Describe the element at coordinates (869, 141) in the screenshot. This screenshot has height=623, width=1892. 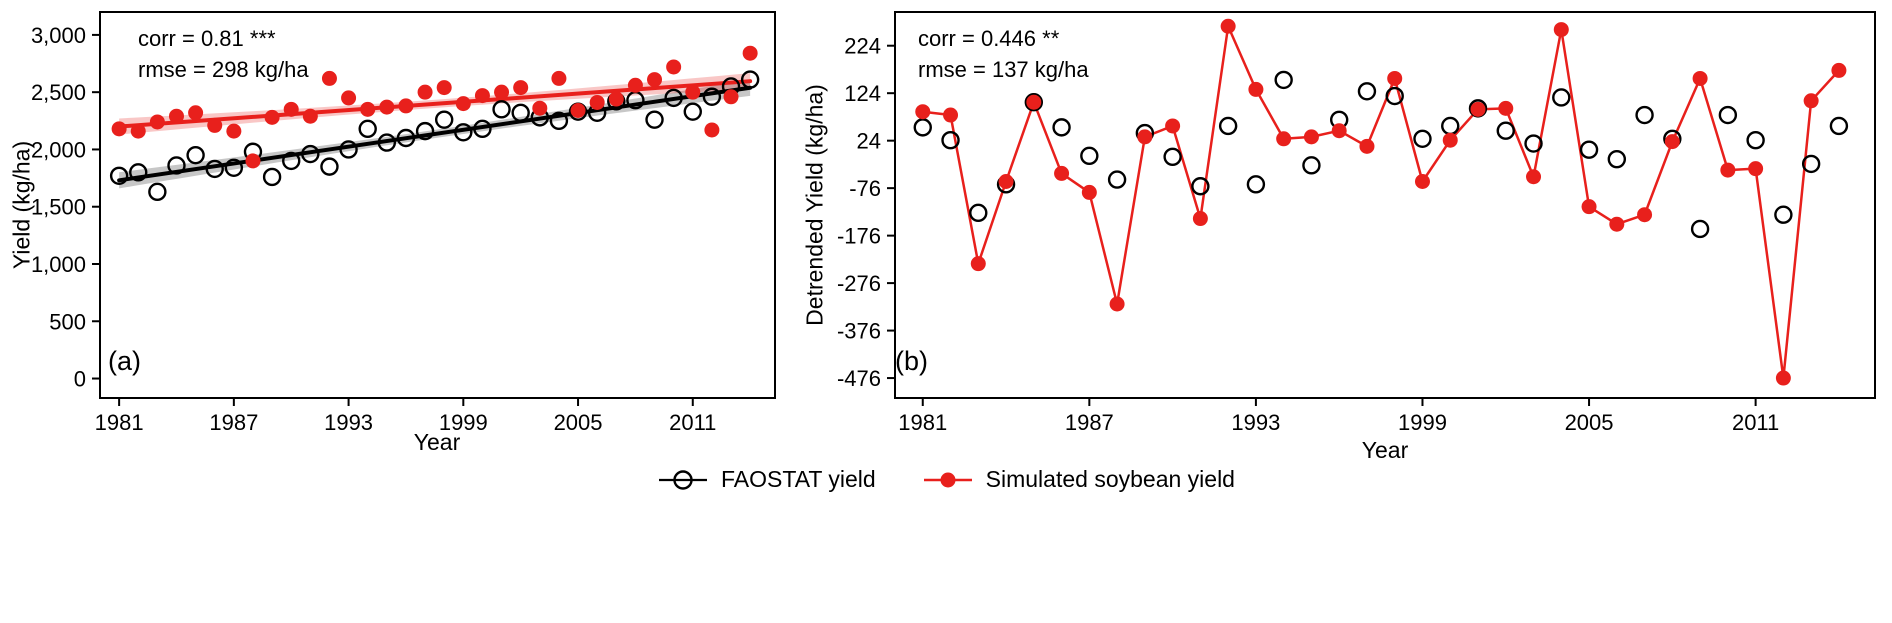
I see `svg-text: 24` at that location.